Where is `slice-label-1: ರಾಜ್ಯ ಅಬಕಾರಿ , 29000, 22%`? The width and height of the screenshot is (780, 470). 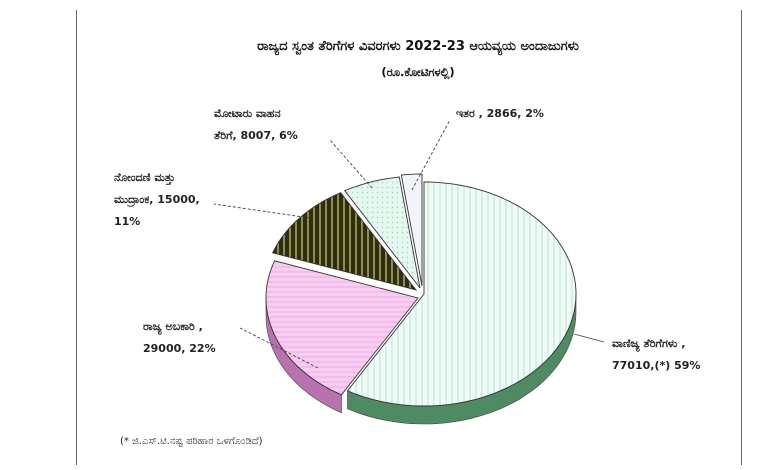
slice-label-1: ರಾಜ್ಯ ಅಬಕಾರಿ , 29000, 22% is located at coordinates (179, 337).